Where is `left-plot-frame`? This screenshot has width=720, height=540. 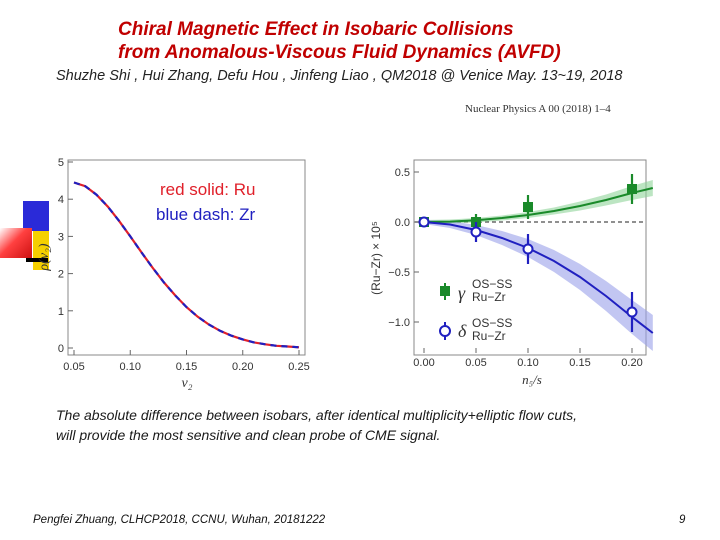 left-plot-frame is located at coordinates (186, 257).